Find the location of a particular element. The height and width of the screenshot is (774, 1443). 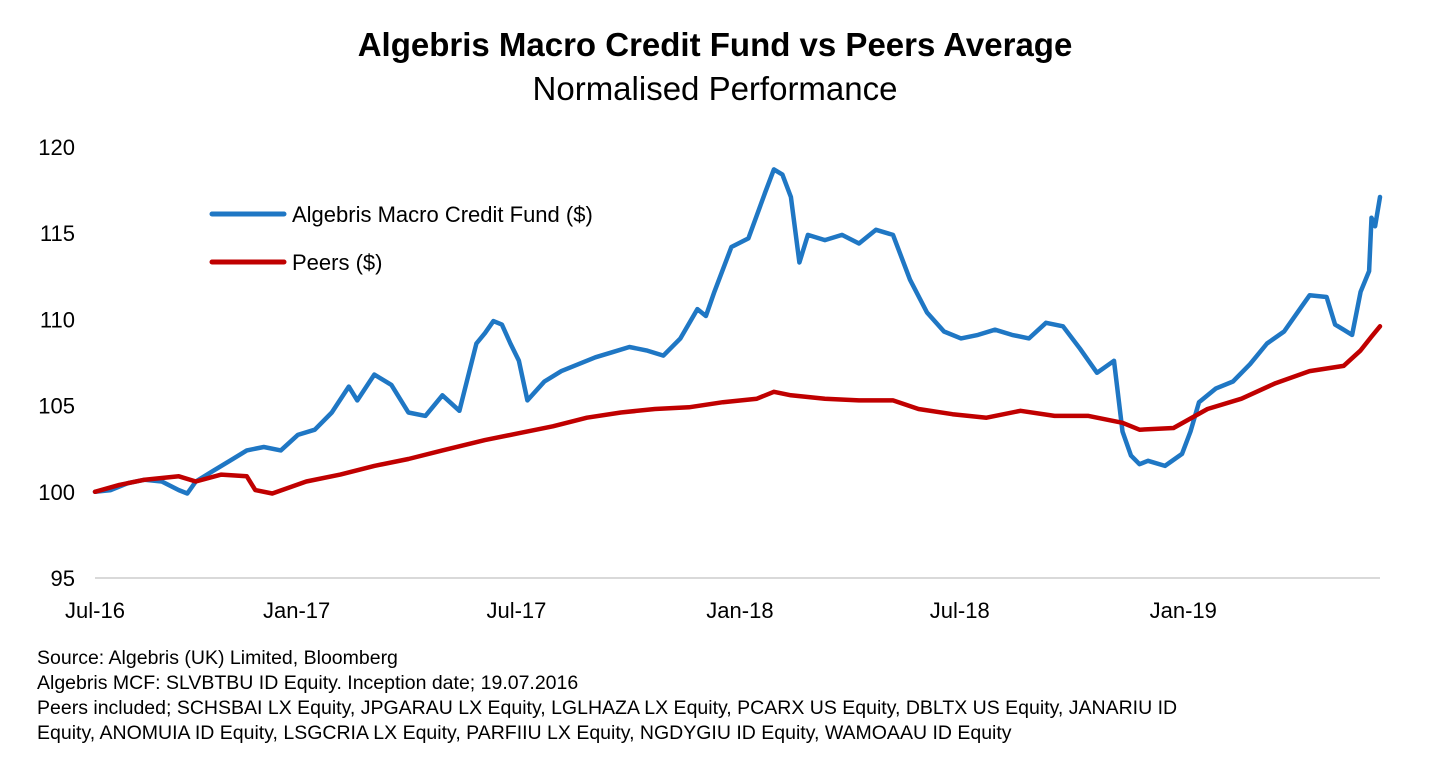

footnote-source: Source: Algebris (UK) Limited, Bloomberg is located at coordinates (217, 658).